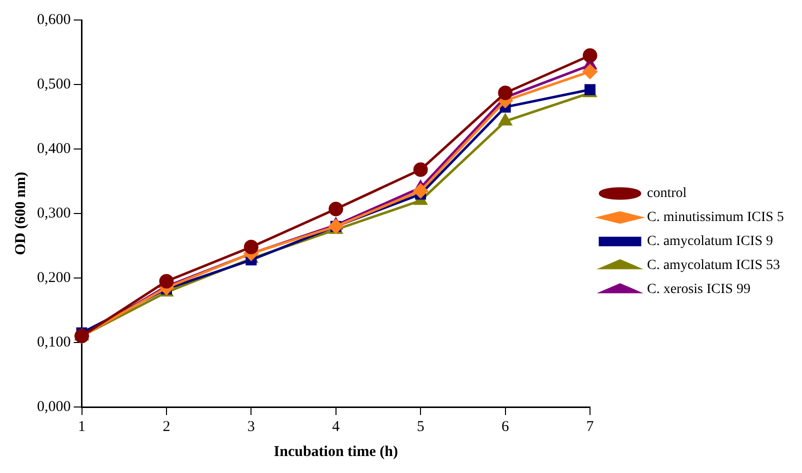  Describe the element at coordinates (713, 266) in the screenshot. I see `legend-label: C. amycolatum ICIS 53` at that location.